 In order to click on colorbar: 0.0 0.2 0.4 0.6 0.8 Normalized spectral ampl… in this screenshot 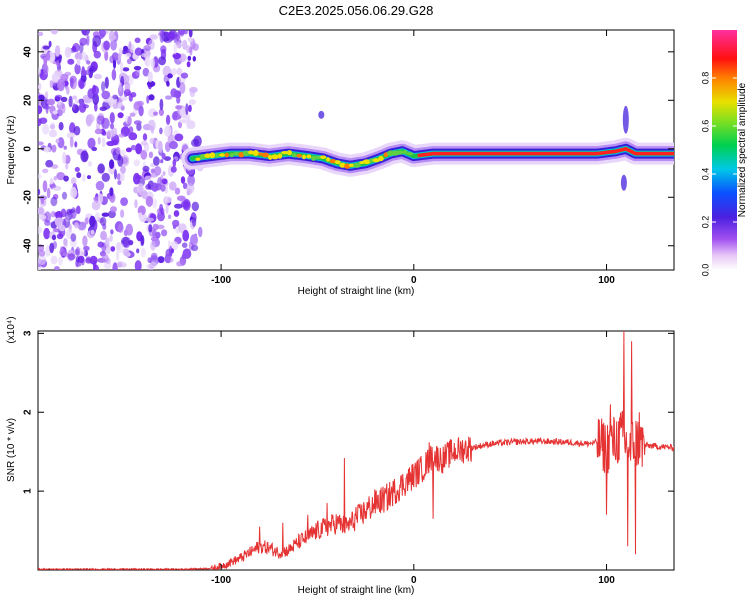, I will do `click(724, 153)`.